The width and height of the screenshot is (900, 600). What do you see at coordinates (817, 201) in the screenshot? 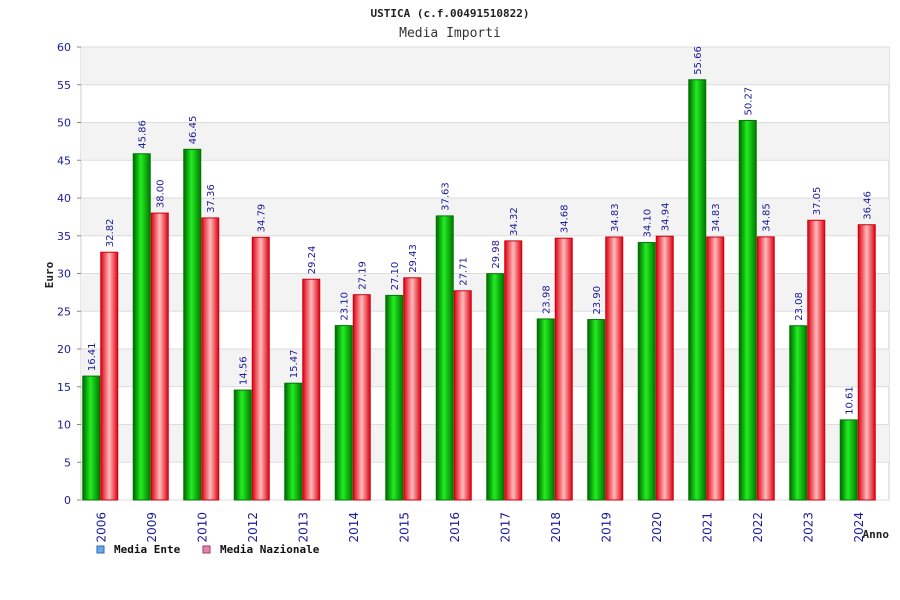
I see `value-label-media-nazionale-2023: 37.05` at bounding box center [817, 201].